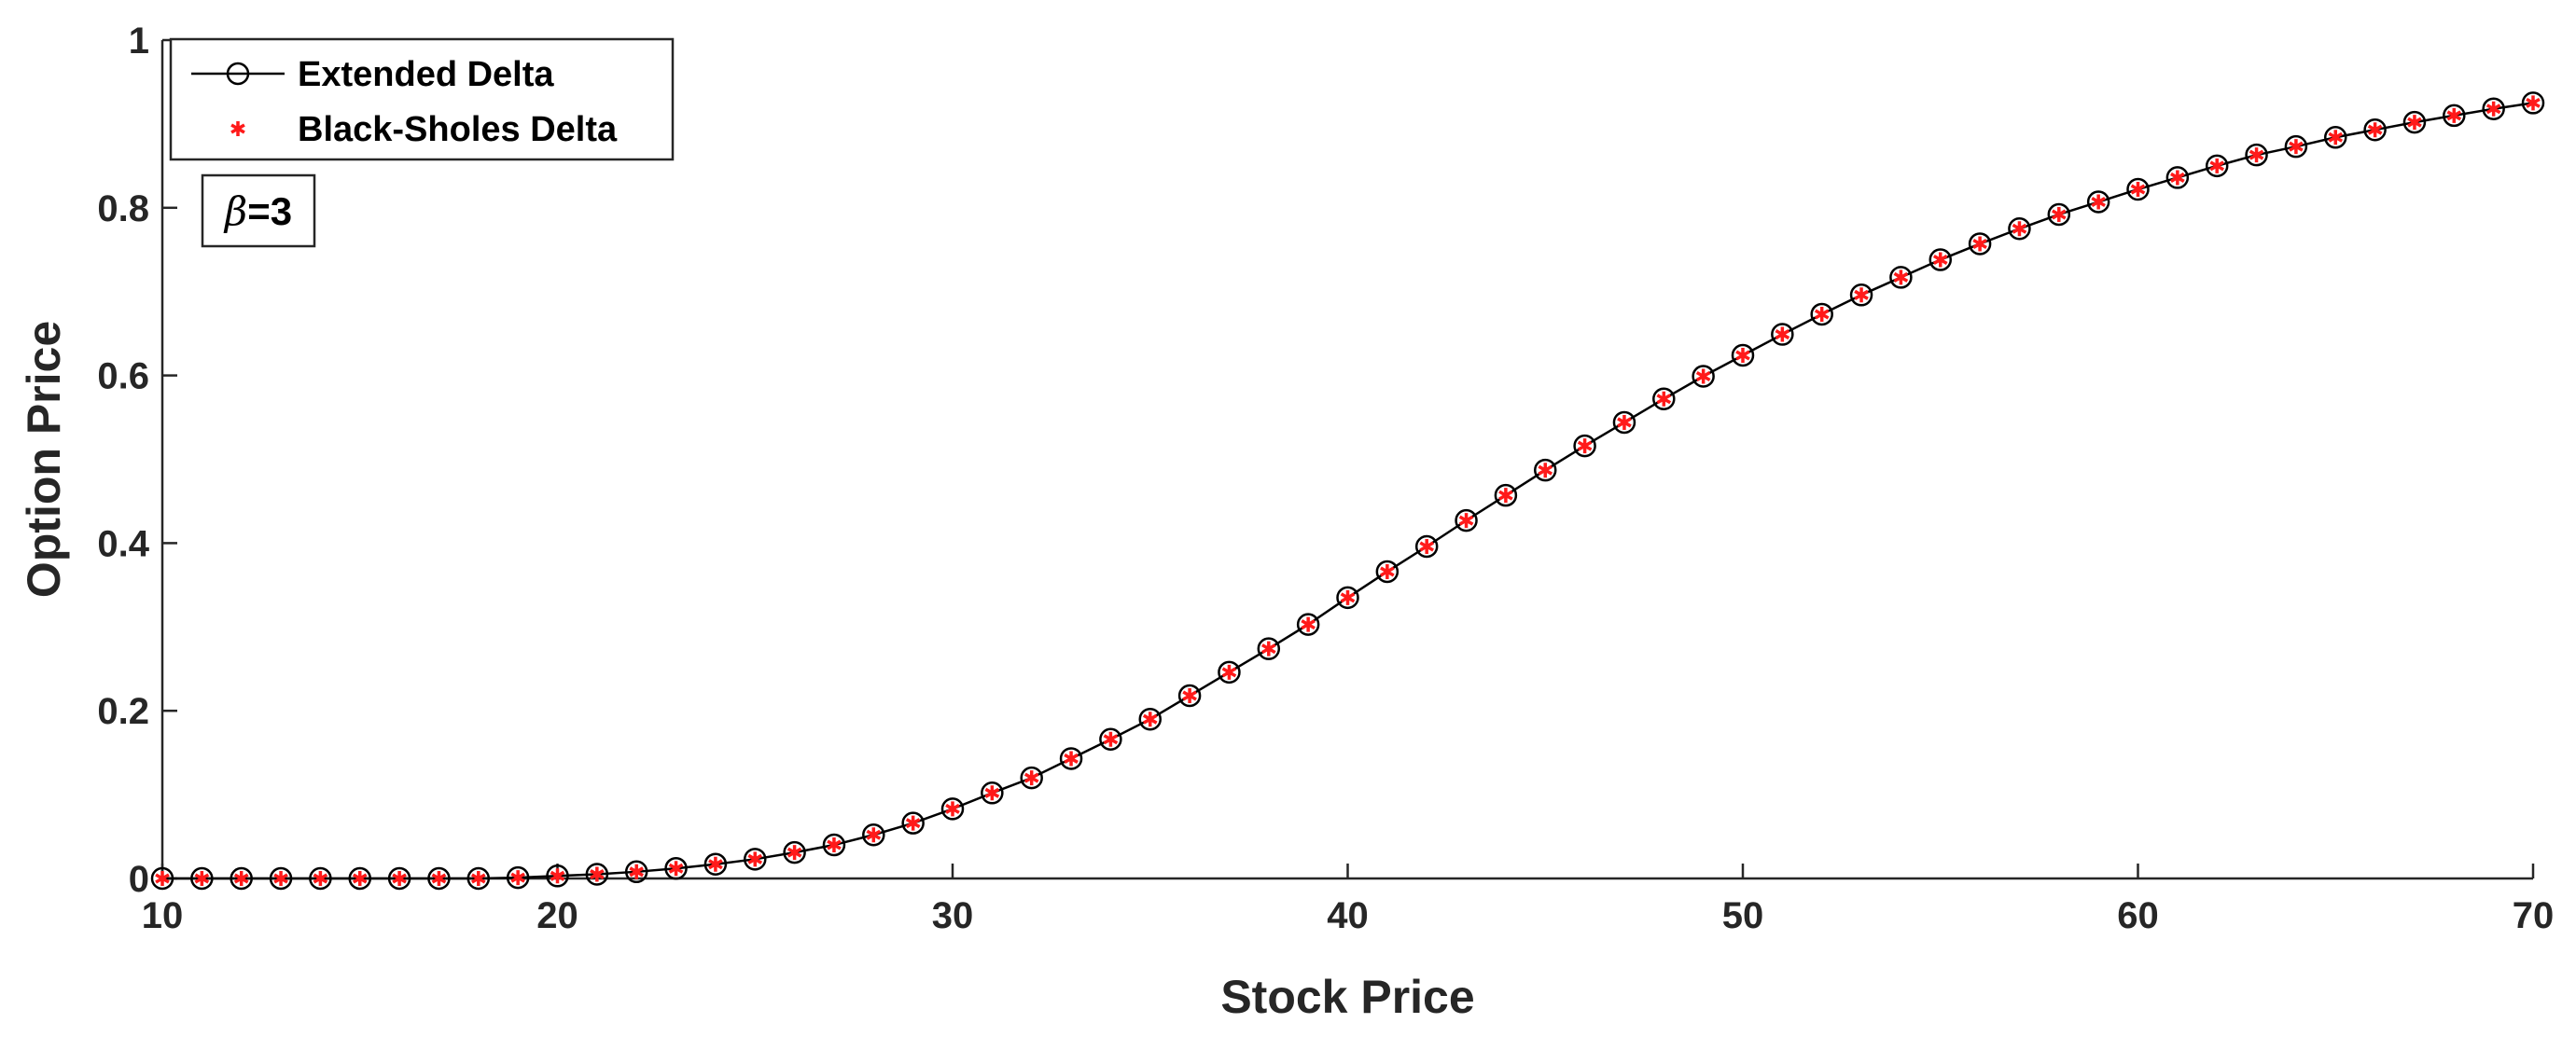  What do you see at coordinates (139, 41) in the screenshot?
I see `y-tick-label: 1` at bounding box center [139, 41].